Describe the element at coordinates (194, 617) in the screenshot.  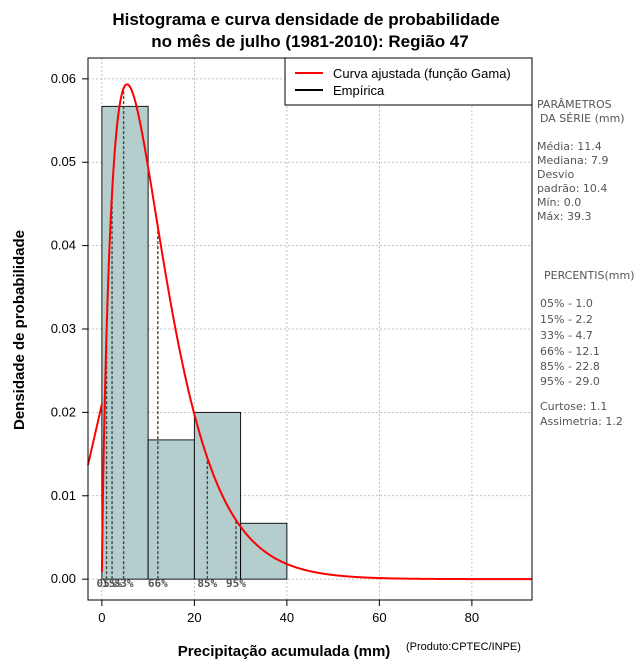
I see `x-tick-label: 20` at that location.